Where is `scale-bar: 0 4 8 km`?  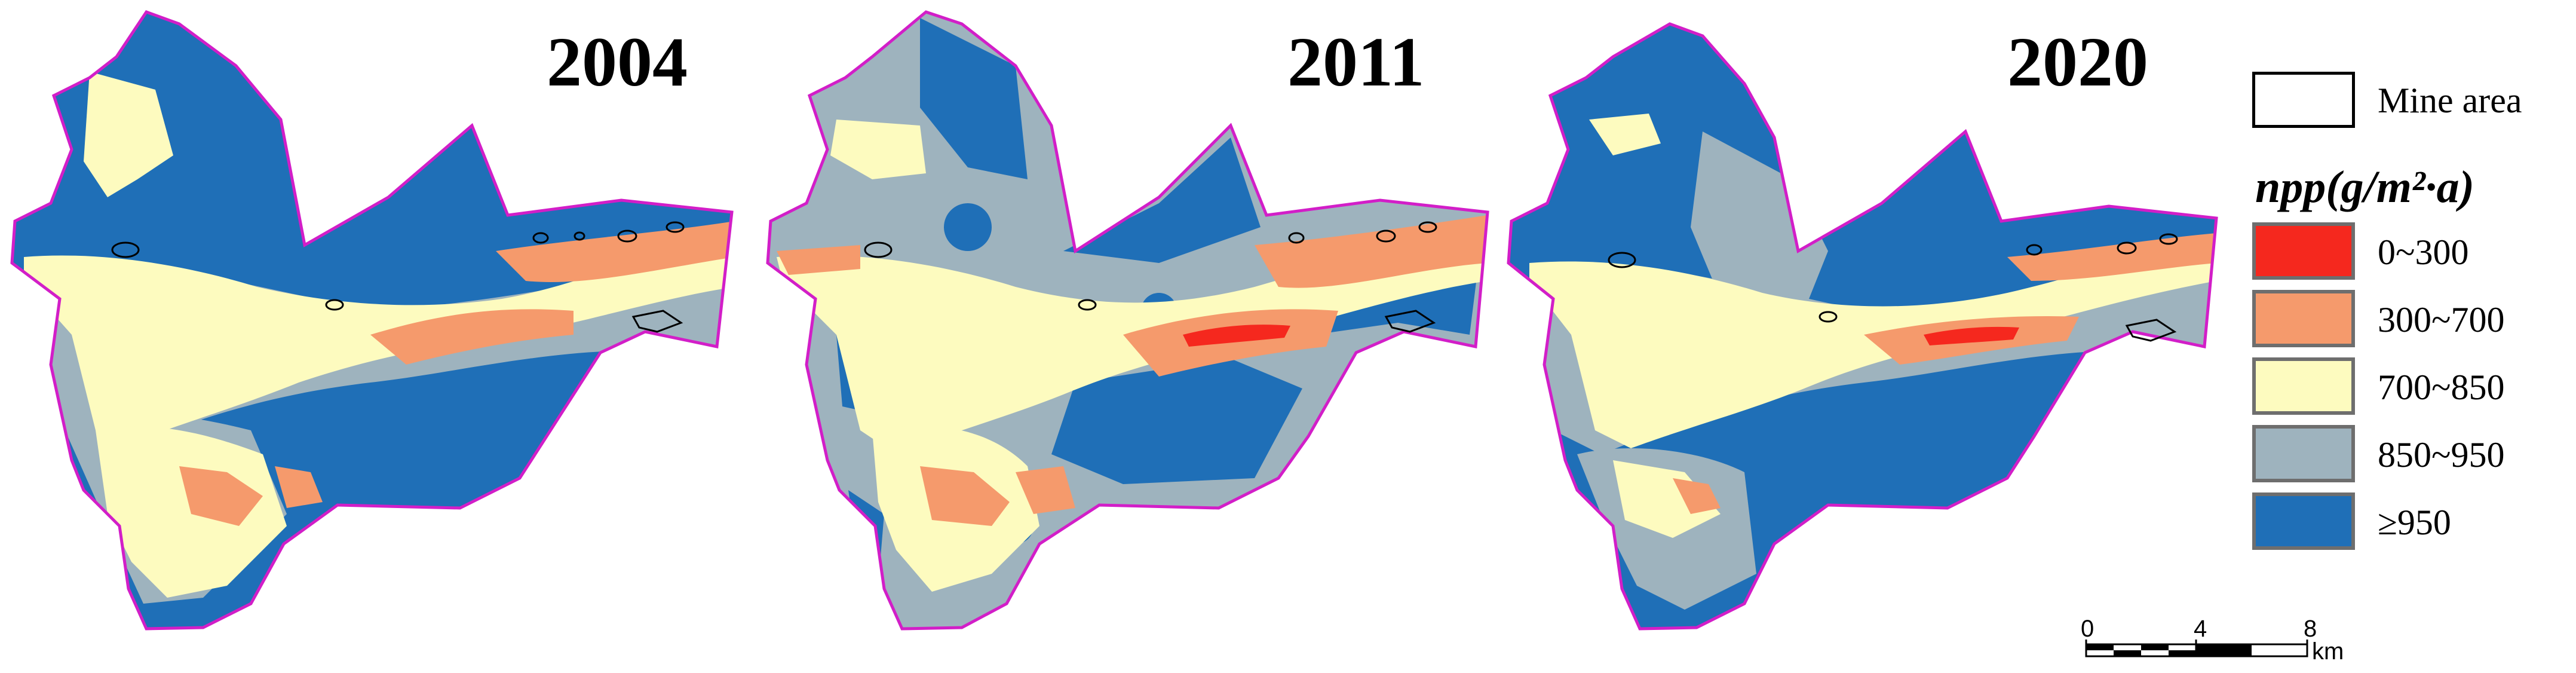
scale-bar: 0 4 8 km is located at coordinates (2228, 642).